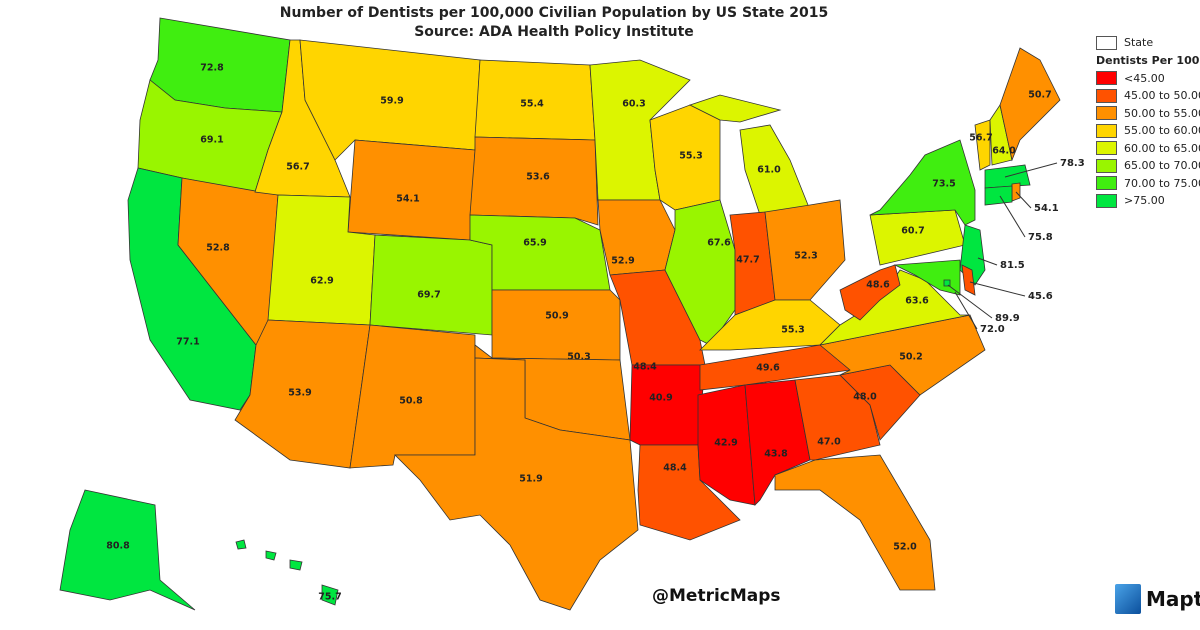 The image size is (1200, 630). What do you see at coordinates (943, 184) in the screenshot?
I see `value-label-ny: 73.5` at bounding box center [943, 184].